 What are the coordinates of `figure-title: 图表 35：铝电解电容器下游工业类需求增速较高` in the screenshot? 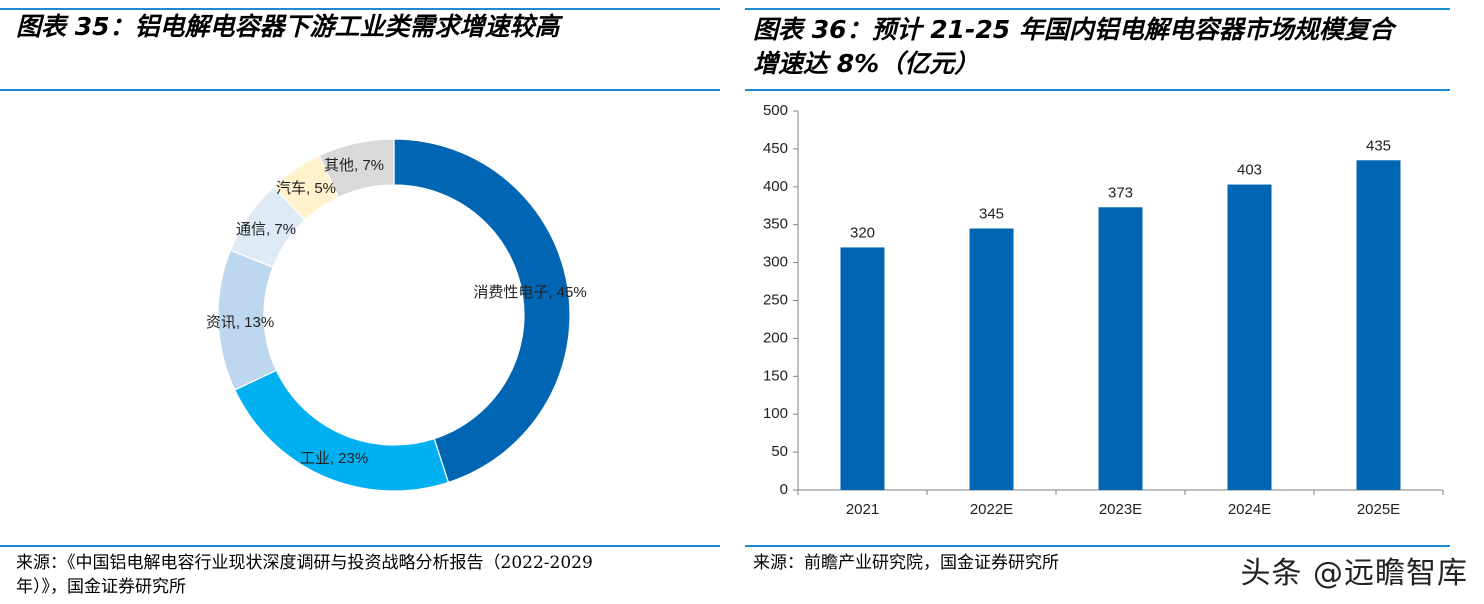 It's located at (288, 26).